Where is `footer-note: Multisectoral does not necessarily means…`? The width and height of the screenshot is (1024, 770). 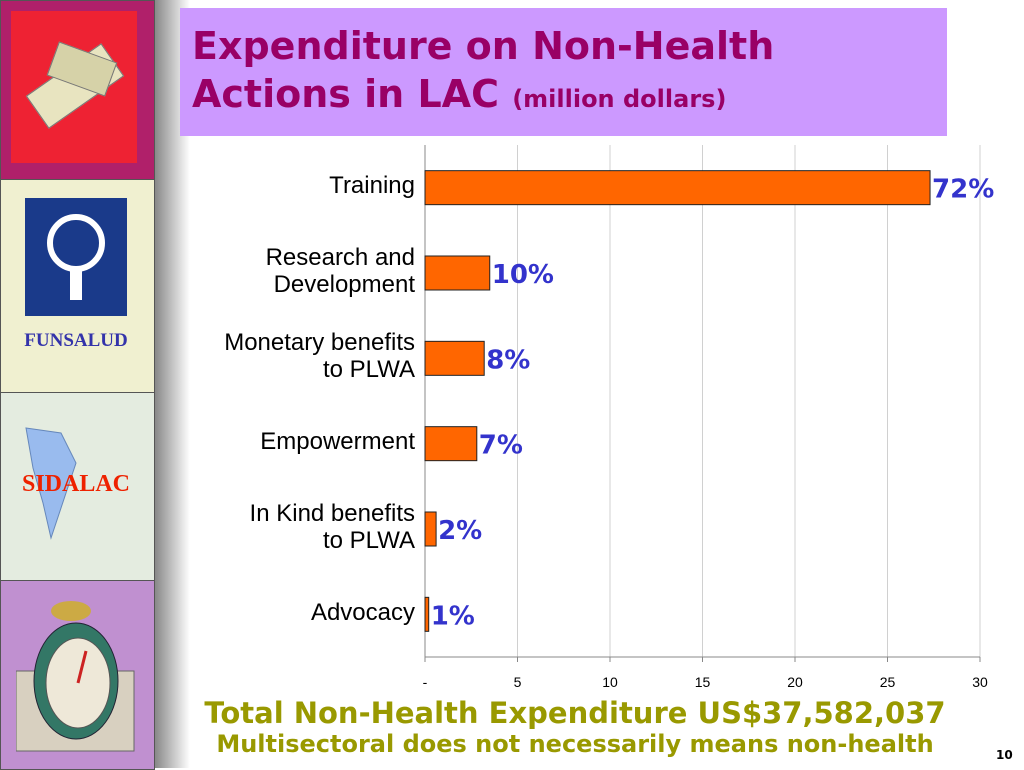 footer-note: Multisectoral does not necessarily means… is located at coordinates (575, 744).